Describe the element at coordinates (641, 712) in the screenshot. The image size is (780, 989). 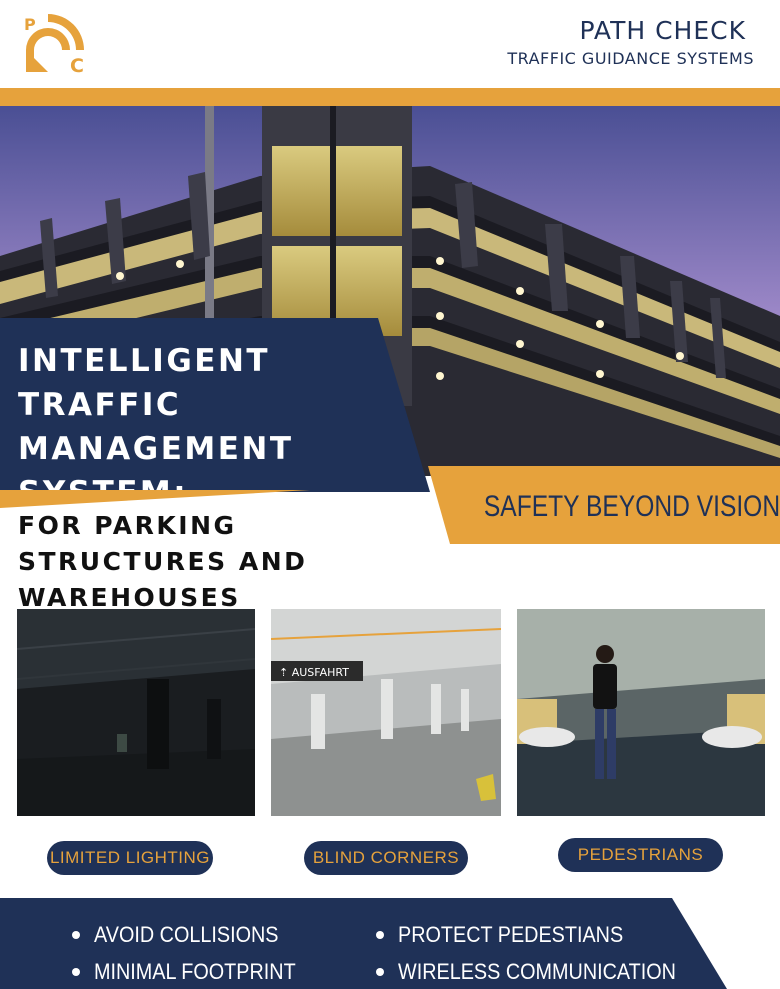
I see `photo-pedestrian` at that location.